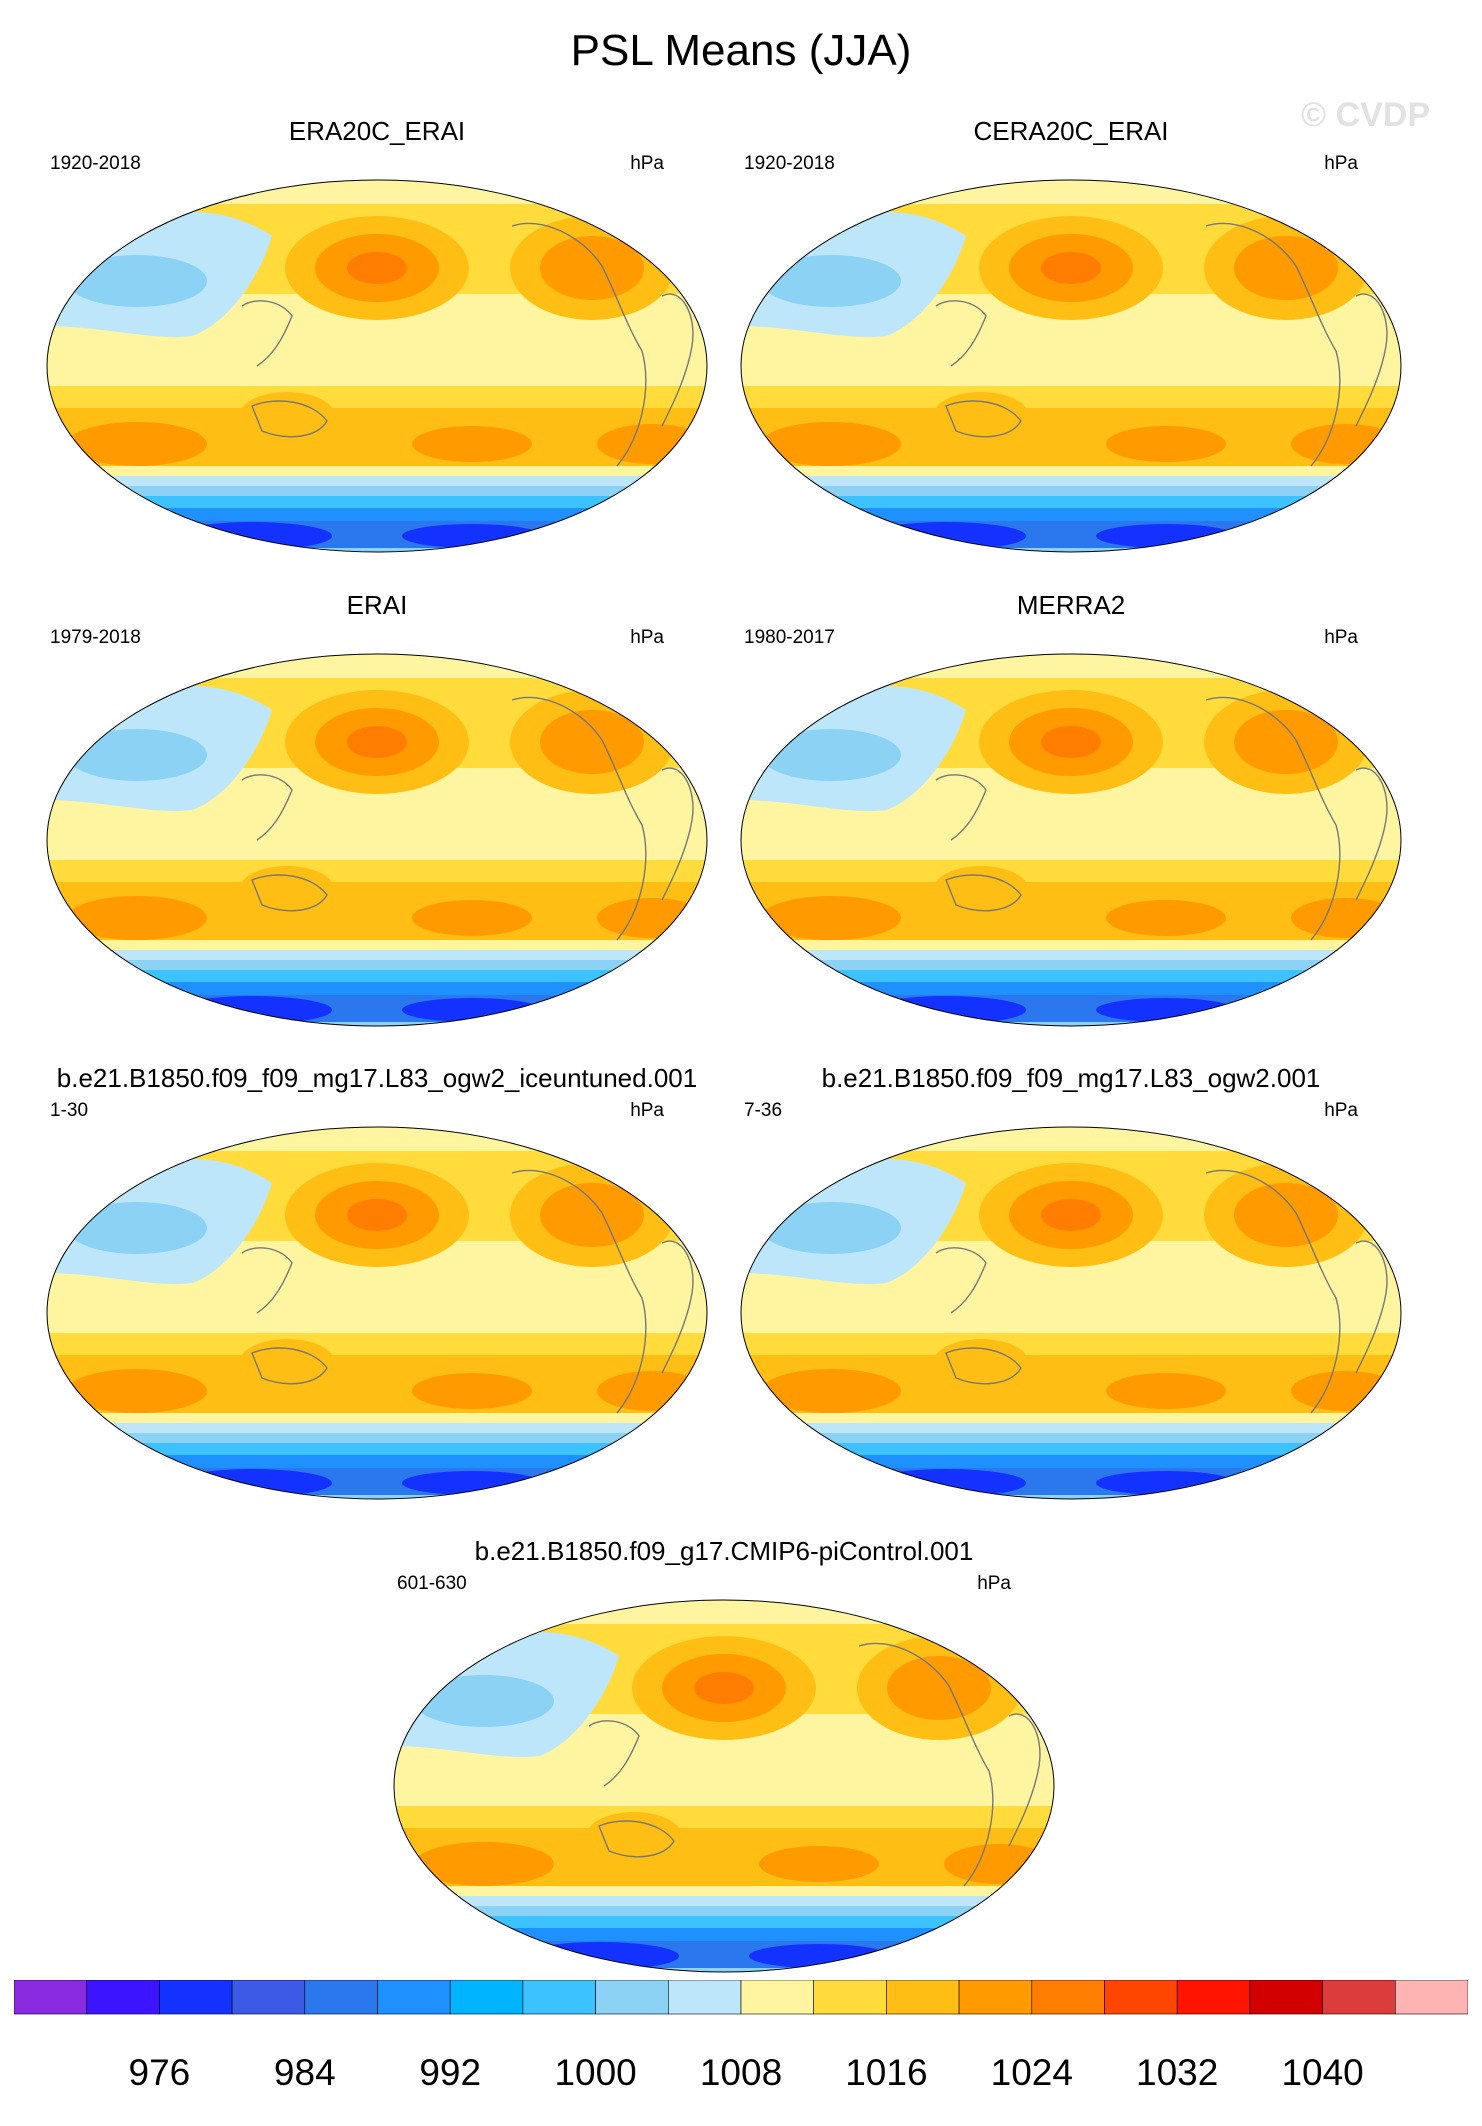 The height and width of the screenshot is (2126, 1482). I want to click on colorbar-tick-label: 992, so click(450, 2072).